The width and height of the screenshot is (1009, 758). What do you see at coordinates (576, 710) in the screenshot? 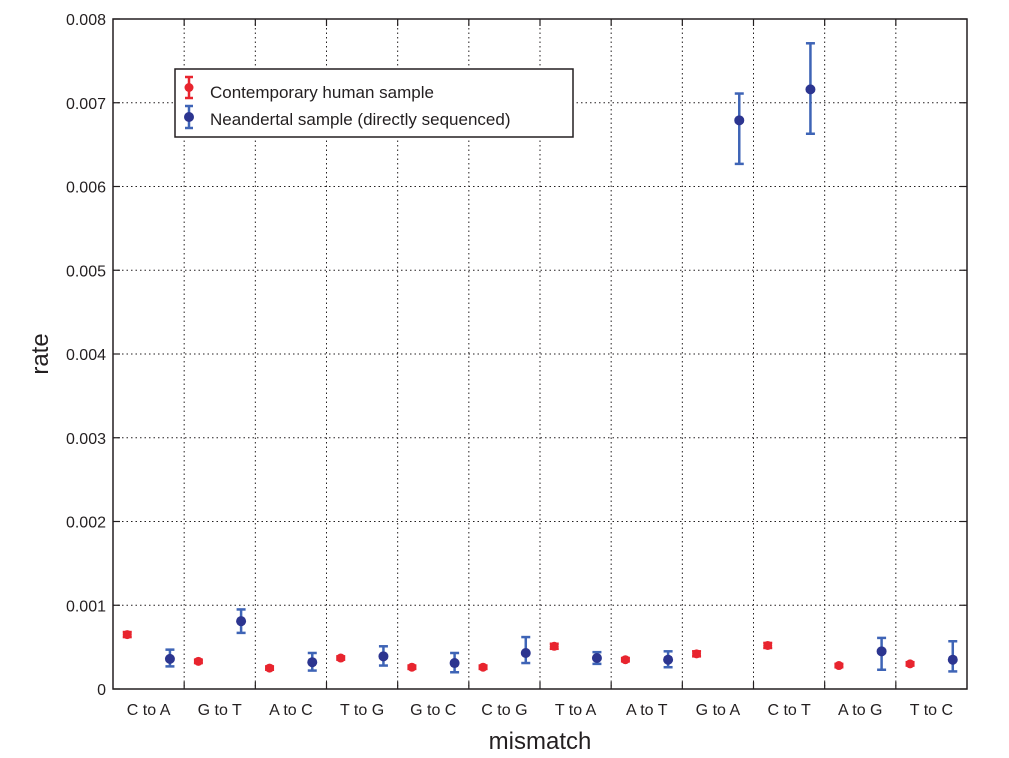
I see `x-tick-label: T to A` at bounding box center [576, 710].